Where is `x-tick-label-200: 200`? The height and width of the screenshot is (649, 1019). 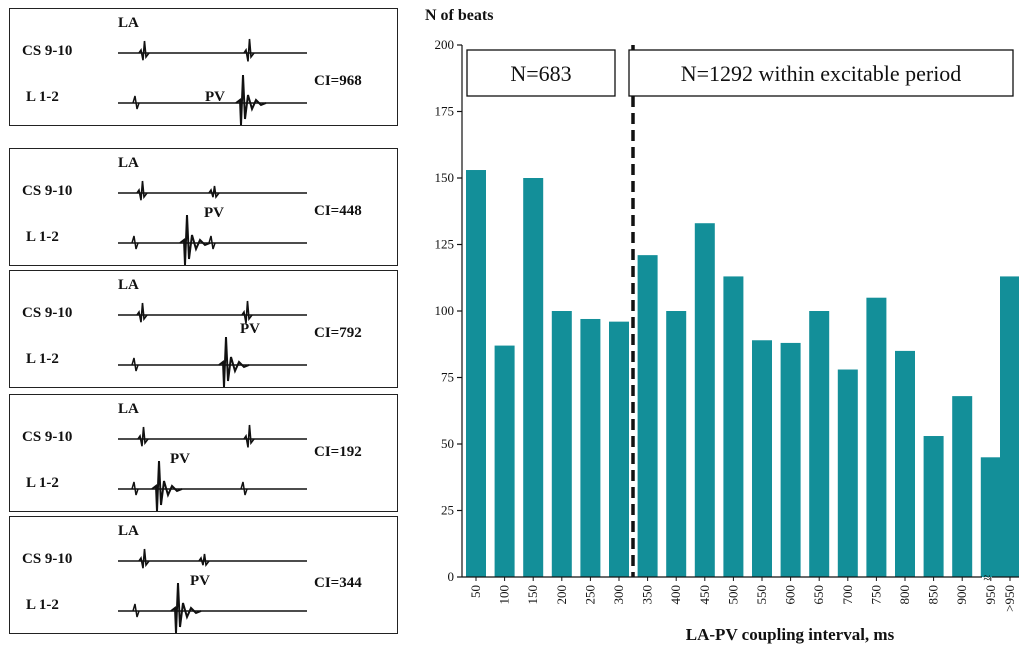 x-tick-label-200: 200 is located at coordinates (561, 595).